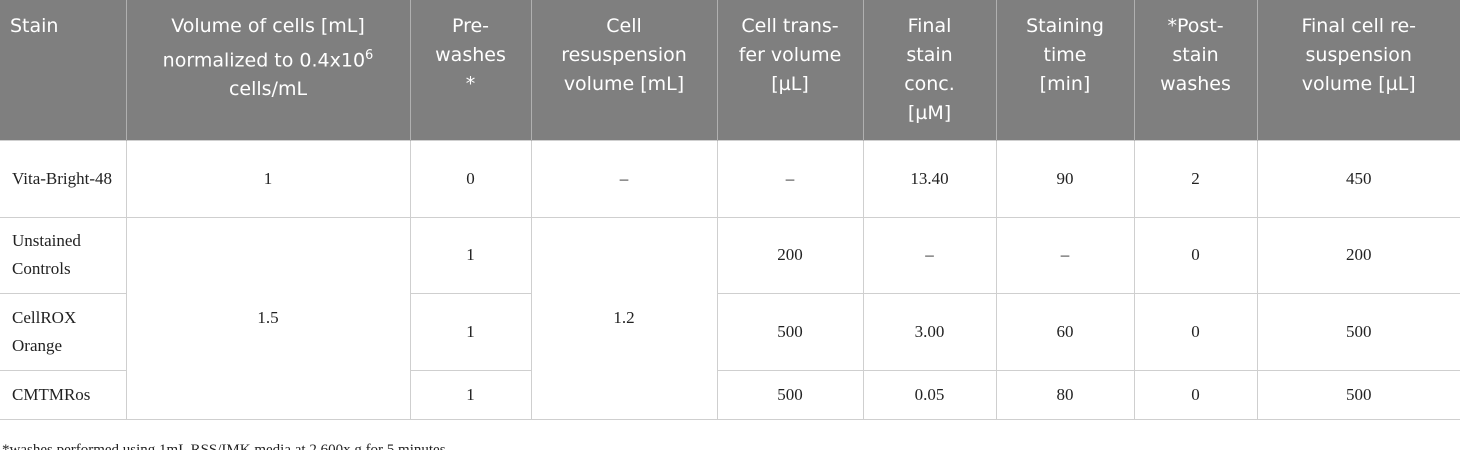 This screenshot has width=1460, height=450. Describe the element at coordinates (789, 70) in the screenshot. I see `column-header: Cell trans-fer volume [µL]` at that location.